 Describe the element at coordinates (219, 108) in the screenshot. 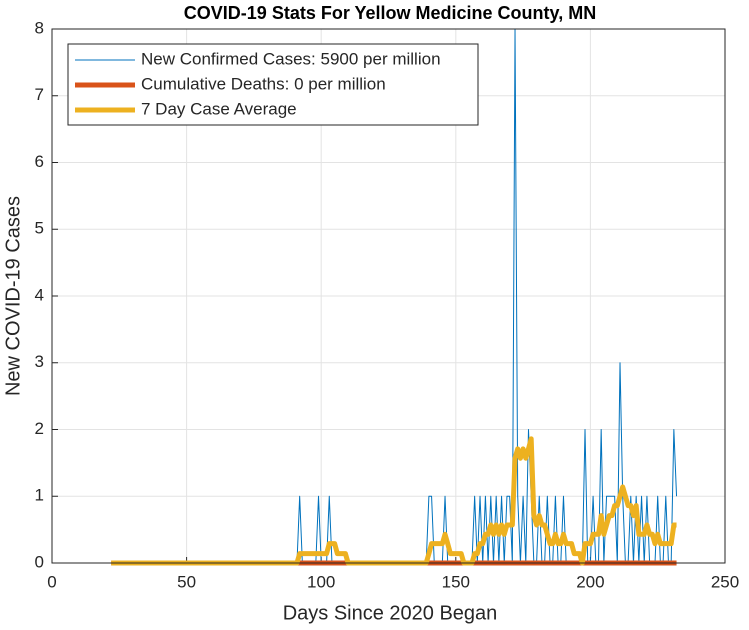

I see `legend-label: 7 Day Case Average` at that location.